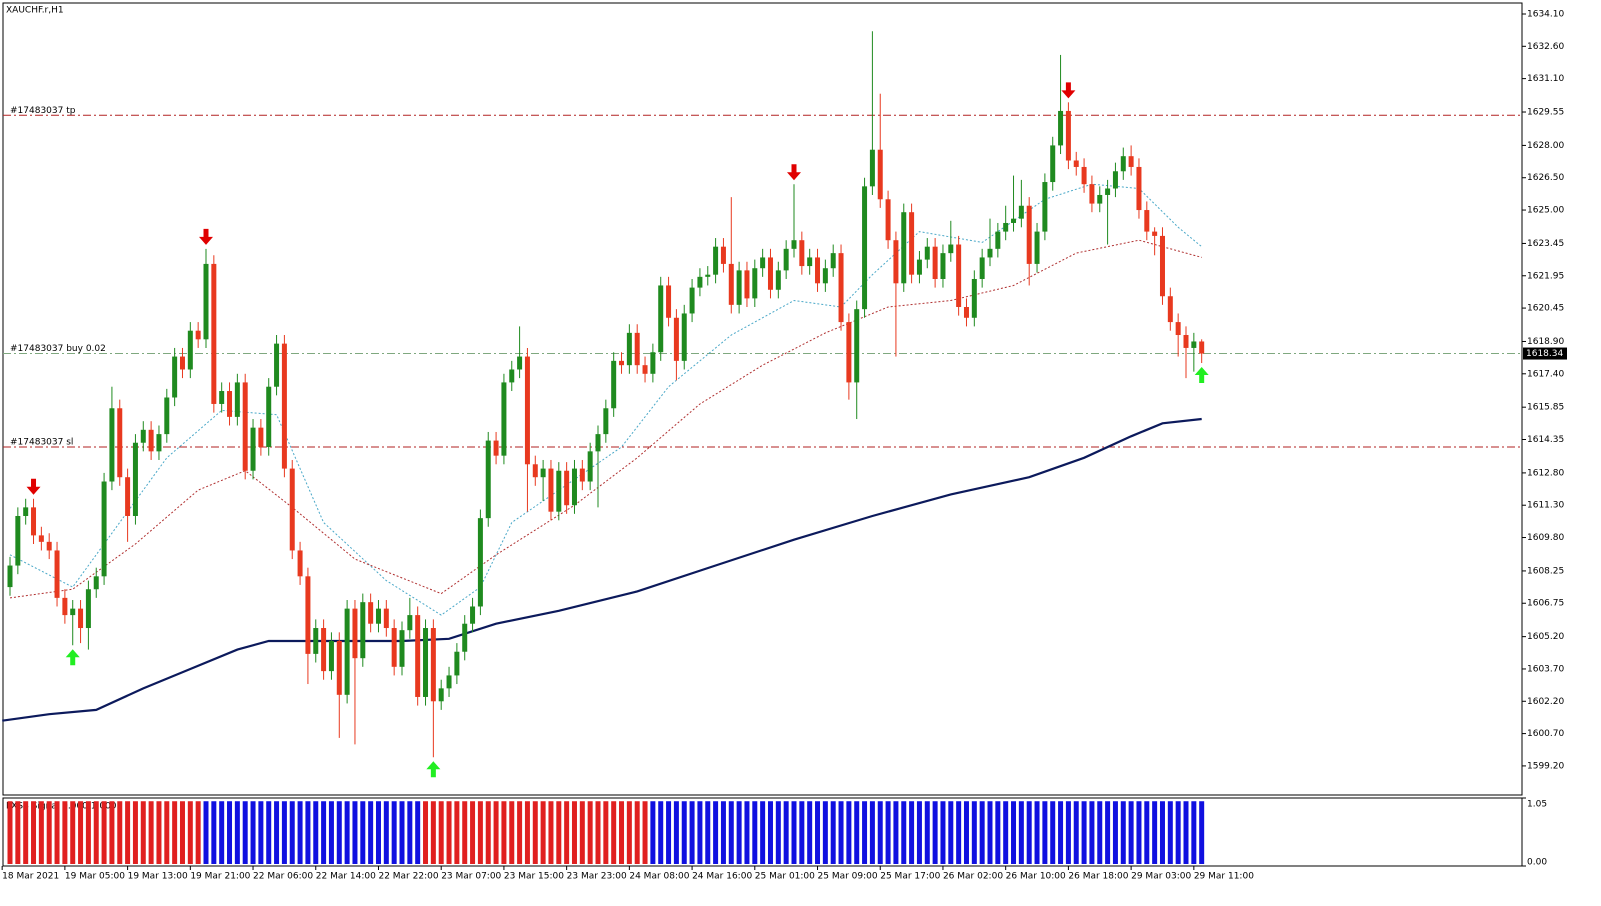  What do you see at coordinates (220, 877) in the screenshot?
I see `x-tick-label: 19 Mar 21:00` at bounding box center [220, 877].